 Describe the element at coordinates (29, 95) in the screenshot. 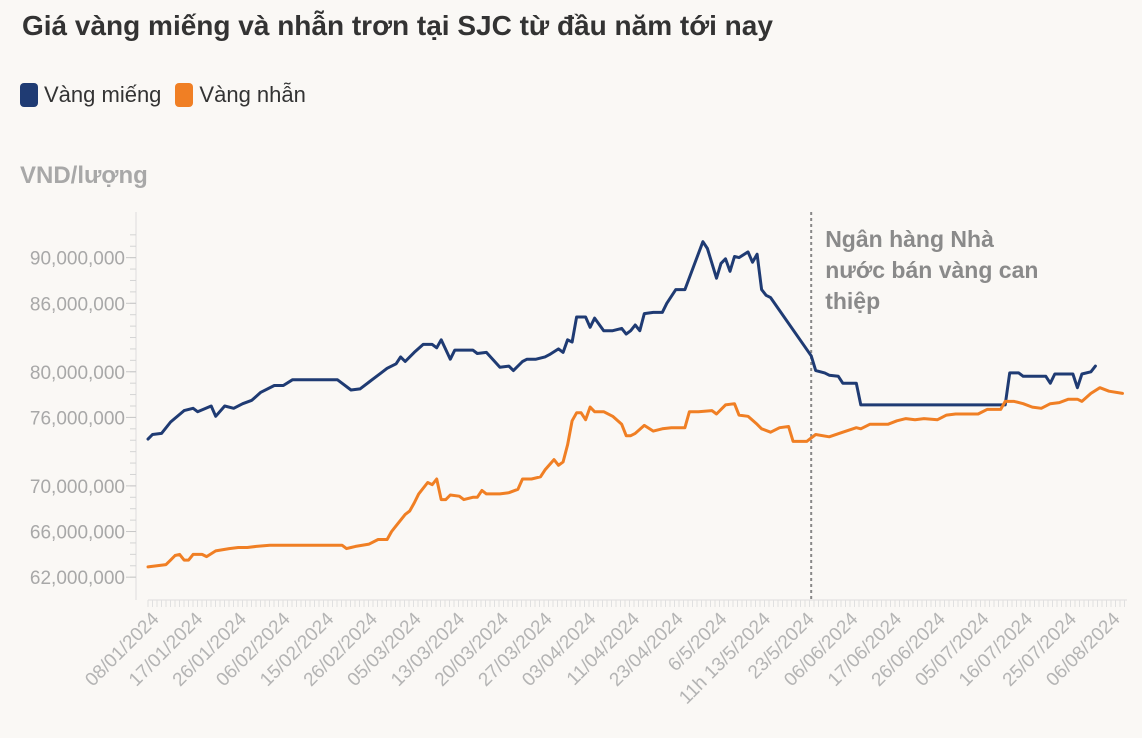

I see `legend-swatch-vang-mieng` at that location.